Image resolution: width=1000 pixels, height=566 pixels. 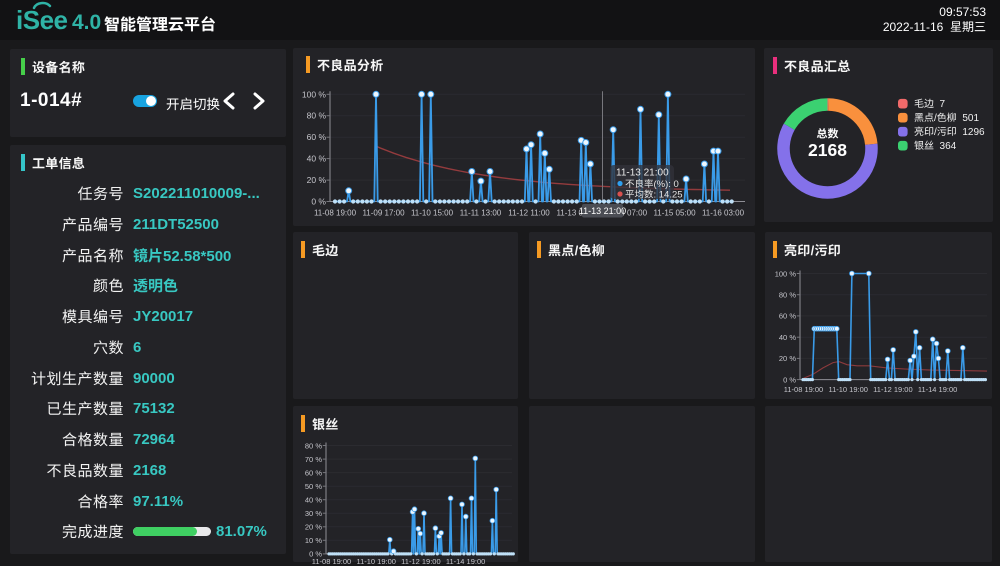 I want to click on svg-text: 11-10 19:00, so click(x=847, y=389).